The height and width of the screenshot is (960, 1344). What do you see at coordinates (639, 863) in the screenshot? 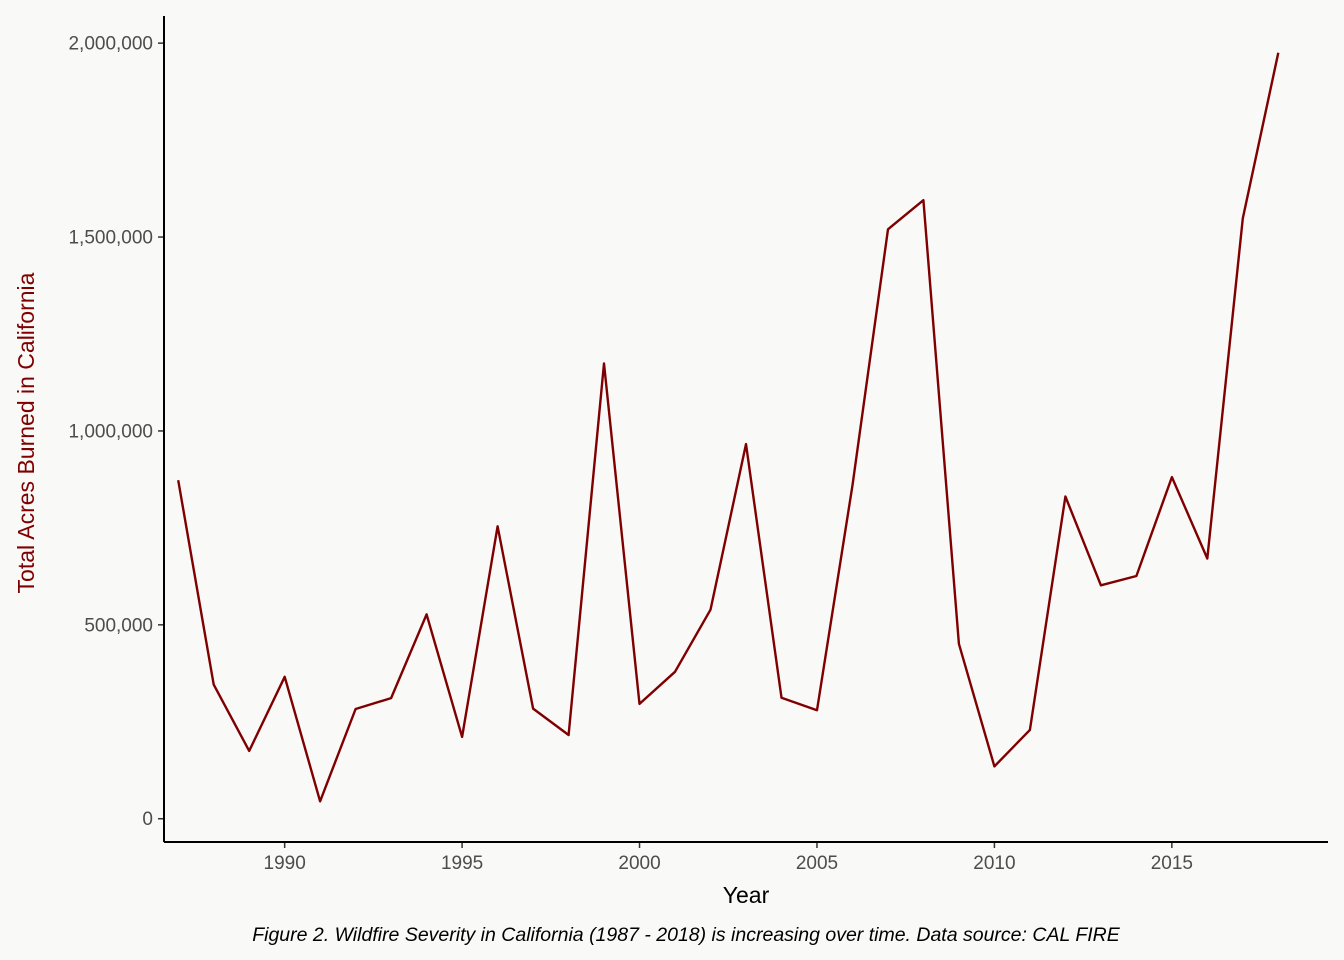
I see `x-tick-label: 2000` at bounding box center [639, 863].